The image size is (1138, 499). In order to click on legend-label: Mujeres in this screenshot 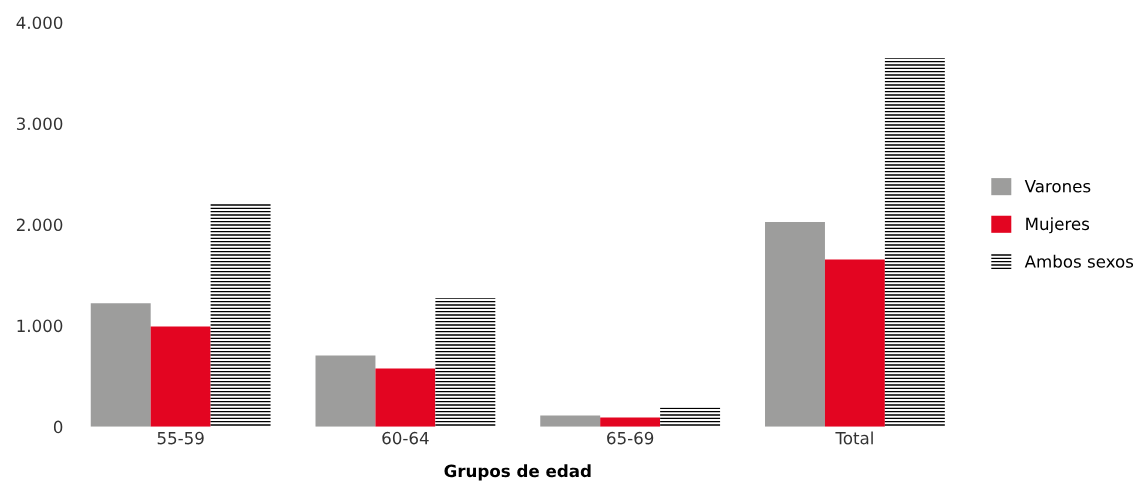, I will do `click(1058, 225)`.